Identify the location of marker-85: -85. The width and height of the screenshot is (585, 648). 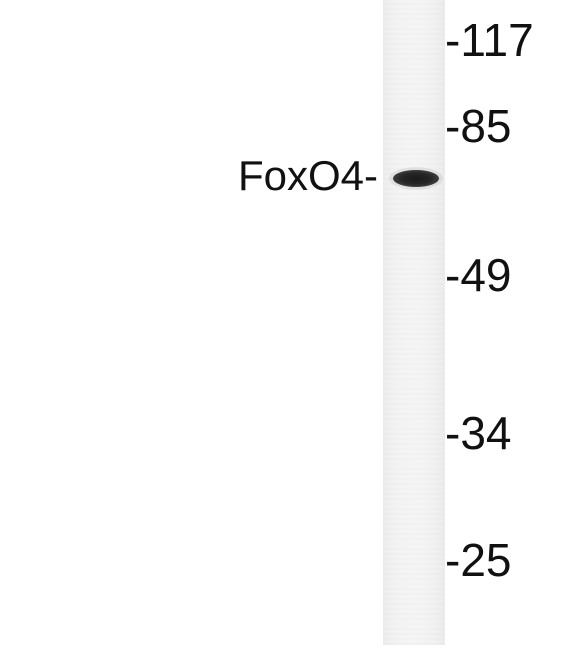
(478, 126).